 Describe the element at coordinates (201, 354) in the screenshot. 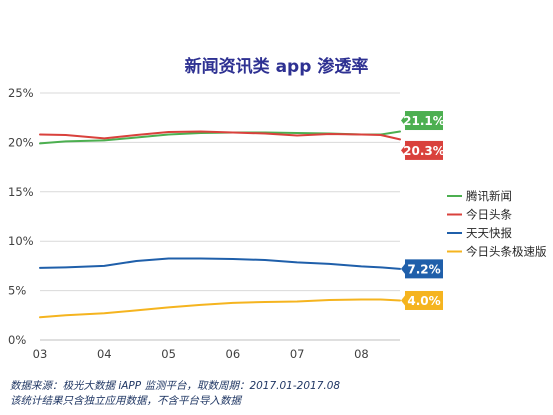

I see `x-axis-ticks: 03 04 05 06 07 08` at that location.